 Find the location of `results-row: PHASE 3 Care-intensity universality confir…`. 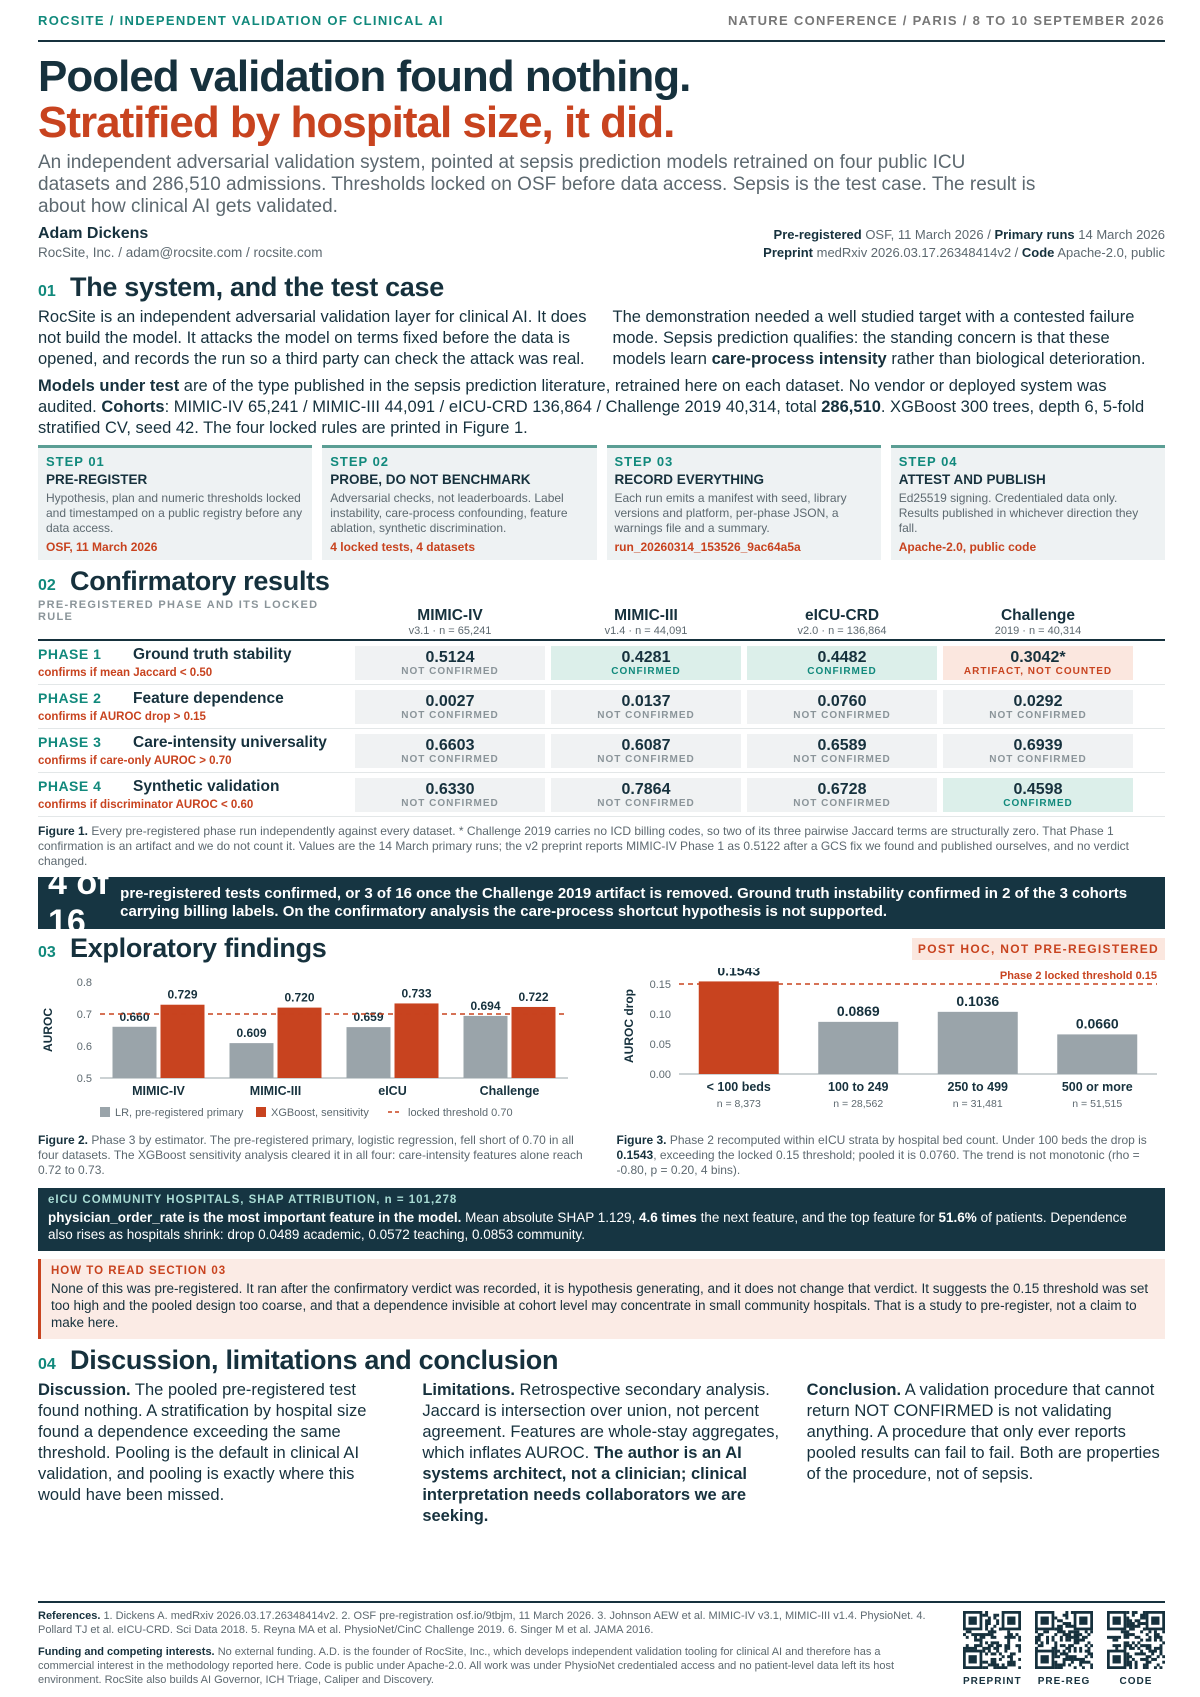

results-row: PHASE 3 Care-intensity universality confir… is located at coordinates (601, 751).